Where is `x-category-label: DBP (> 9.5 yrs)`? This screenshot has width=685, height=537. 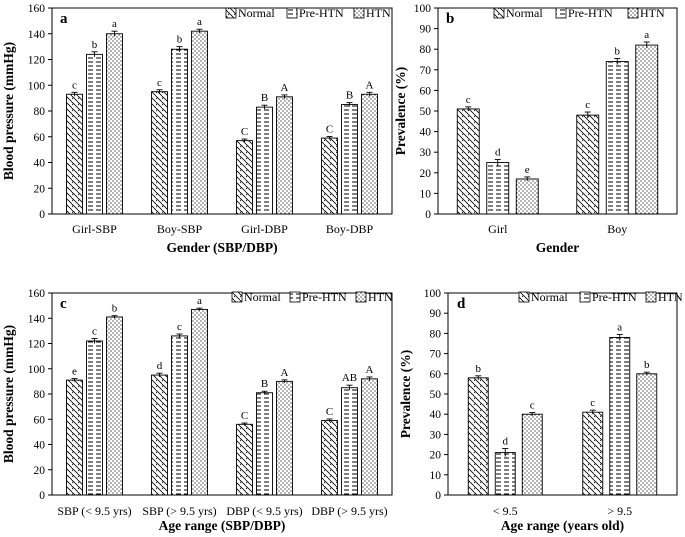 x-category-label: DBP (> 9.5 yrs) is located at coordinates (349, 511).